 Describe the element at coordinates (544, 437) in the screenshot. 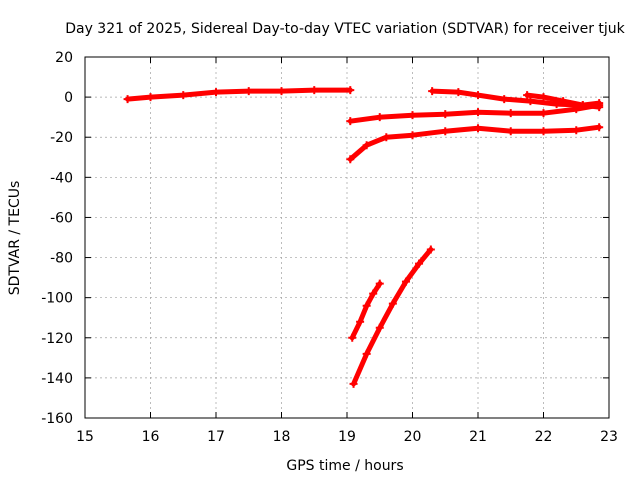

I see `x-tick-label: 22` at that location.